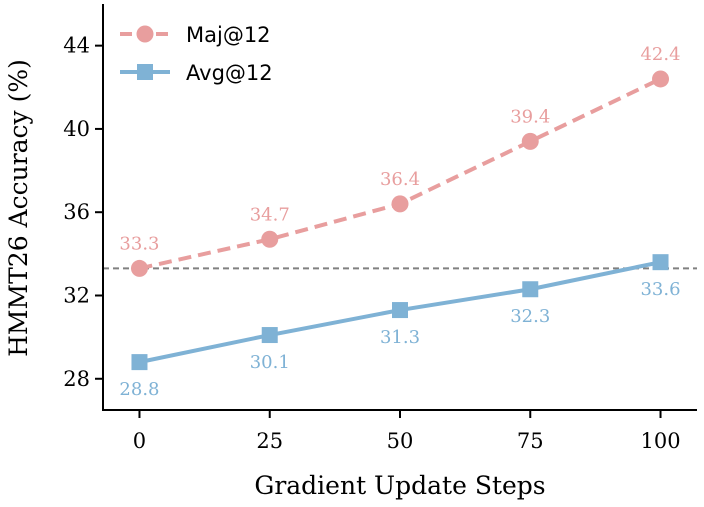 The width and height of the screenshot is (704, 507). What do you see at coordinates (269, 441) in the screenshot?
I see `x-tick-label: 25` at bounding box center [269, 441].